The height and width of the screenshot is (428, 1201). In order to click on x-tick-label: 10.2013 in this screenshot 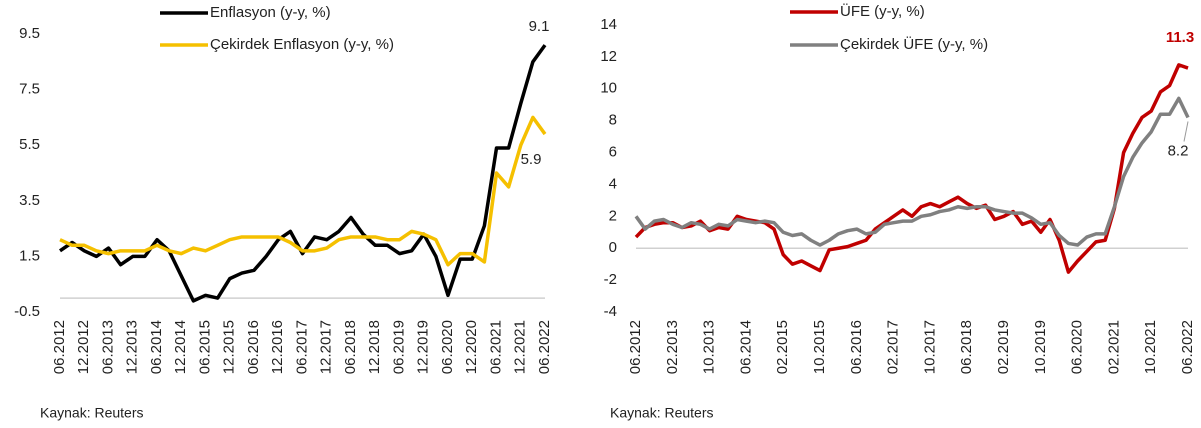, I will do `click(709, 347)`.